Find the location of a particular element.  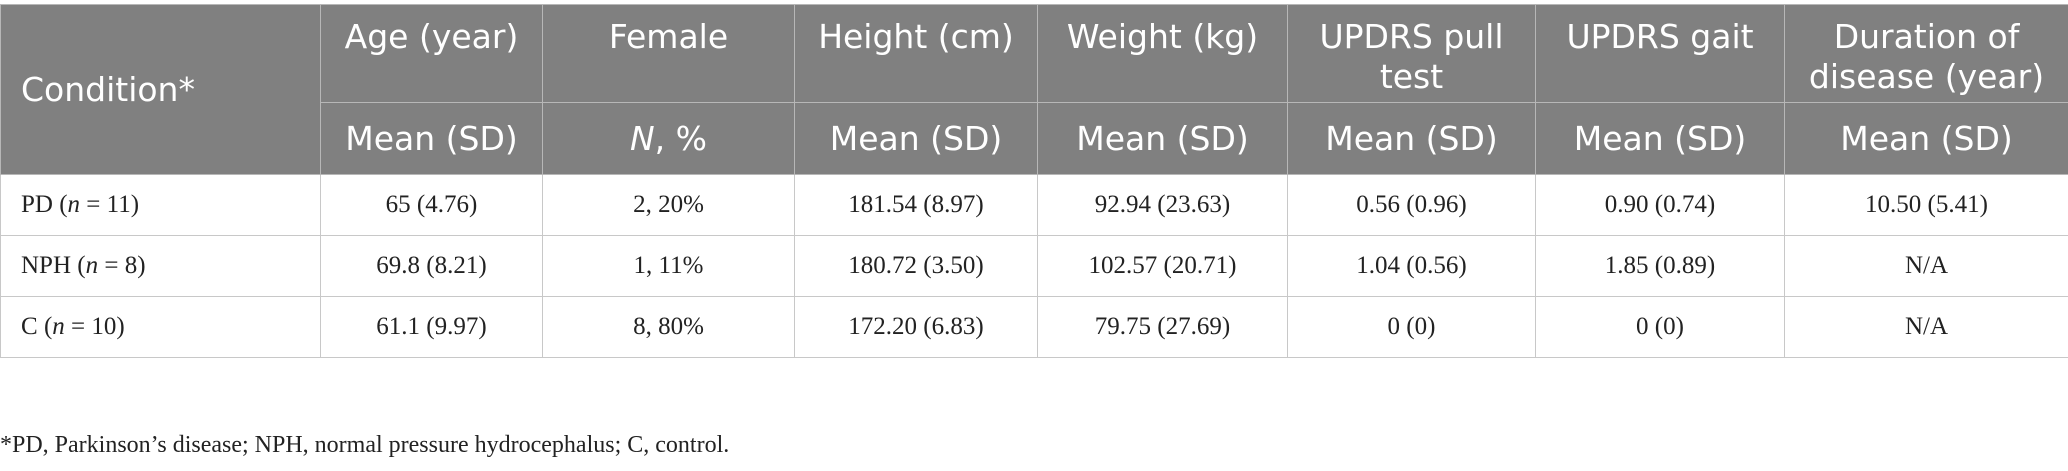

group-n-value: = 11) is located at coordinates (110, 204).